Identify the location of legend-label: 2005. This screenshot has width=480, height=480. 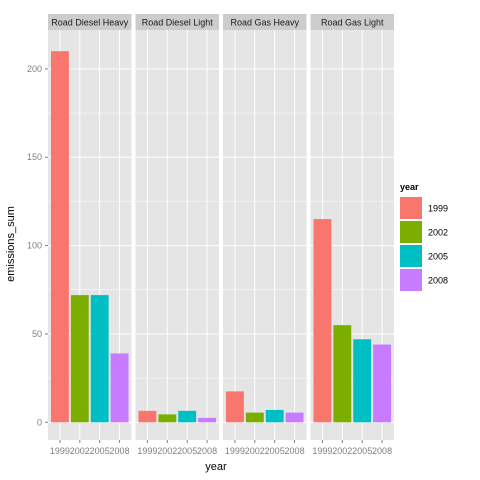
(438, 257).